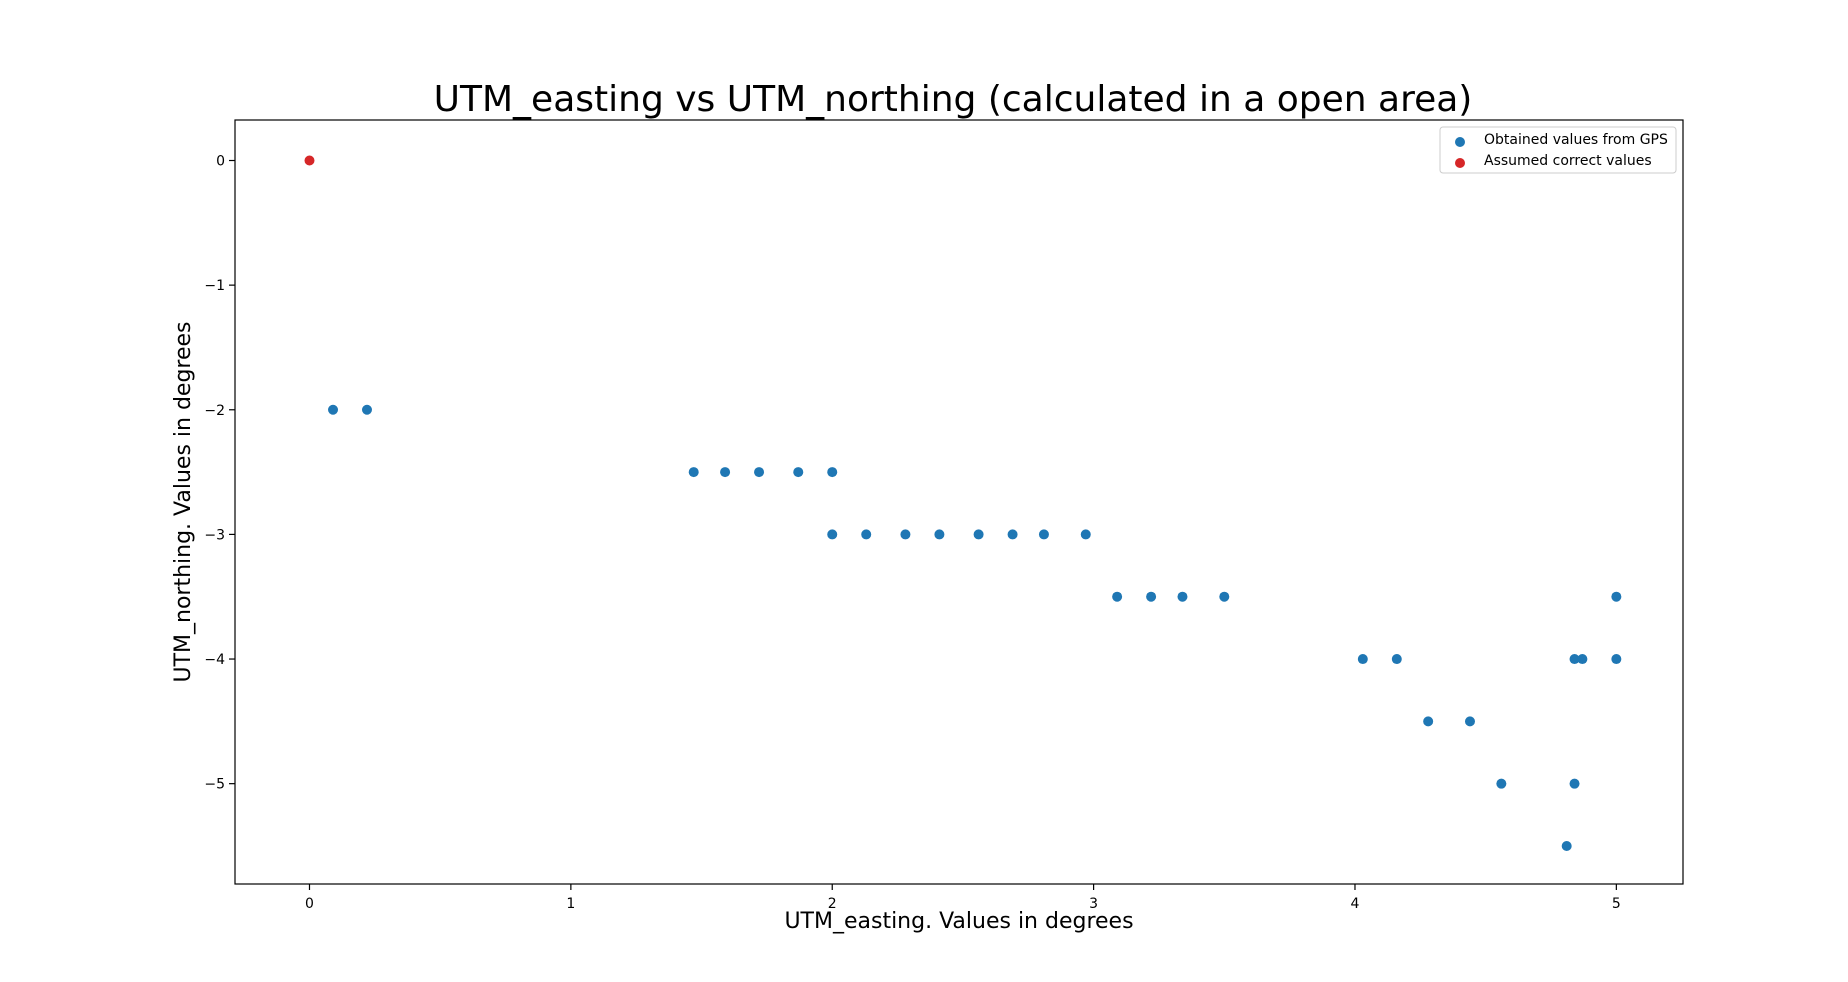 The width and height of the screenshot is (1848, 982). I want to click on legend-label: Obtained values from GPS, so click(1576, 140).